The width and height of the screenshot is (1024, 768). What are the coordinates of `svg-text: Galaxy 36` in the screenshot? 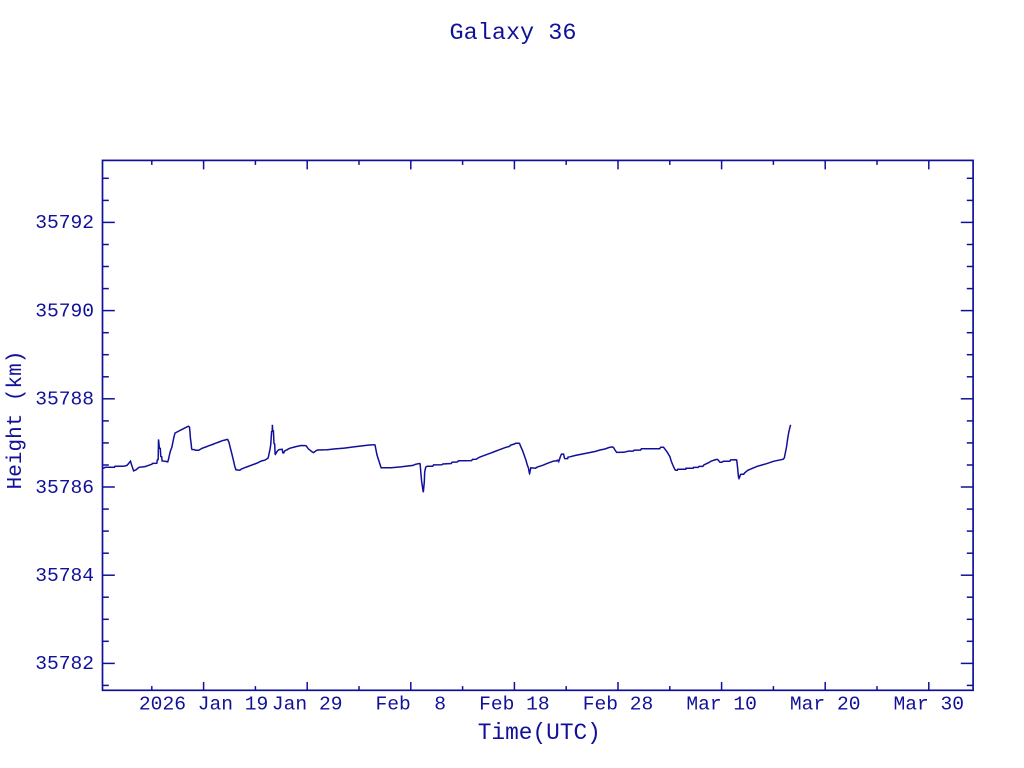 It's located at (513, 33).